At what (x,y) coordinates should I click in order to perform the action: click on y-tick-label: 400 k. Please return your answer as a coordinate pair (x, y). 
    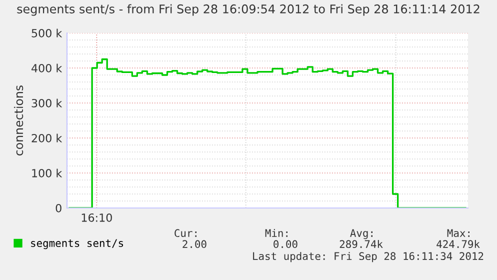
    Looking at the image, I should click on (47, 68).